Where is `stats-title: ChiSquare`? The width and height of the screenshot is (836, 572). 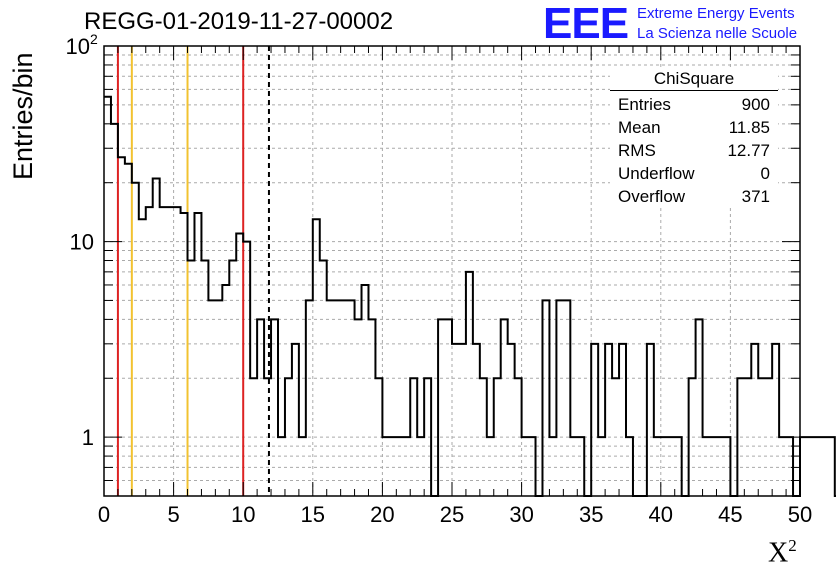
stats-title: ChiSquare is located at coordinates (694, 79).